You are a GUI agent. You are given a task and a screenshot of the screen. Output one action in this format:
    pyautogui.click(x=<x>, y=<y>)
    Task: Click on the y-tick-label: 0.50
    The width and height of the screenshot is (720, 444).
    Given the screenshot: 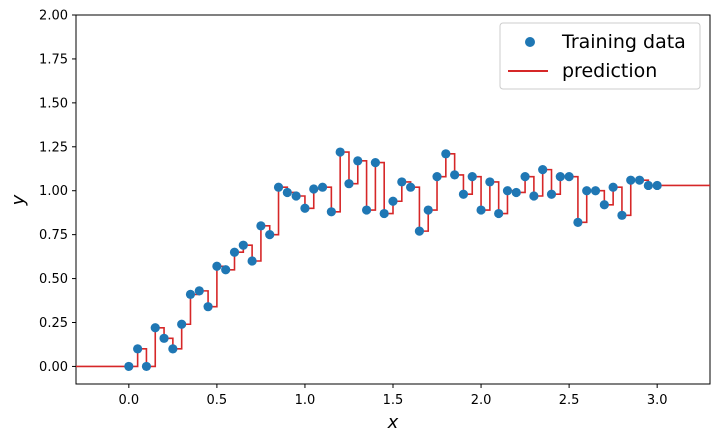 What is the action you would take?
    pyautogui.click(x=53, y=279)
    